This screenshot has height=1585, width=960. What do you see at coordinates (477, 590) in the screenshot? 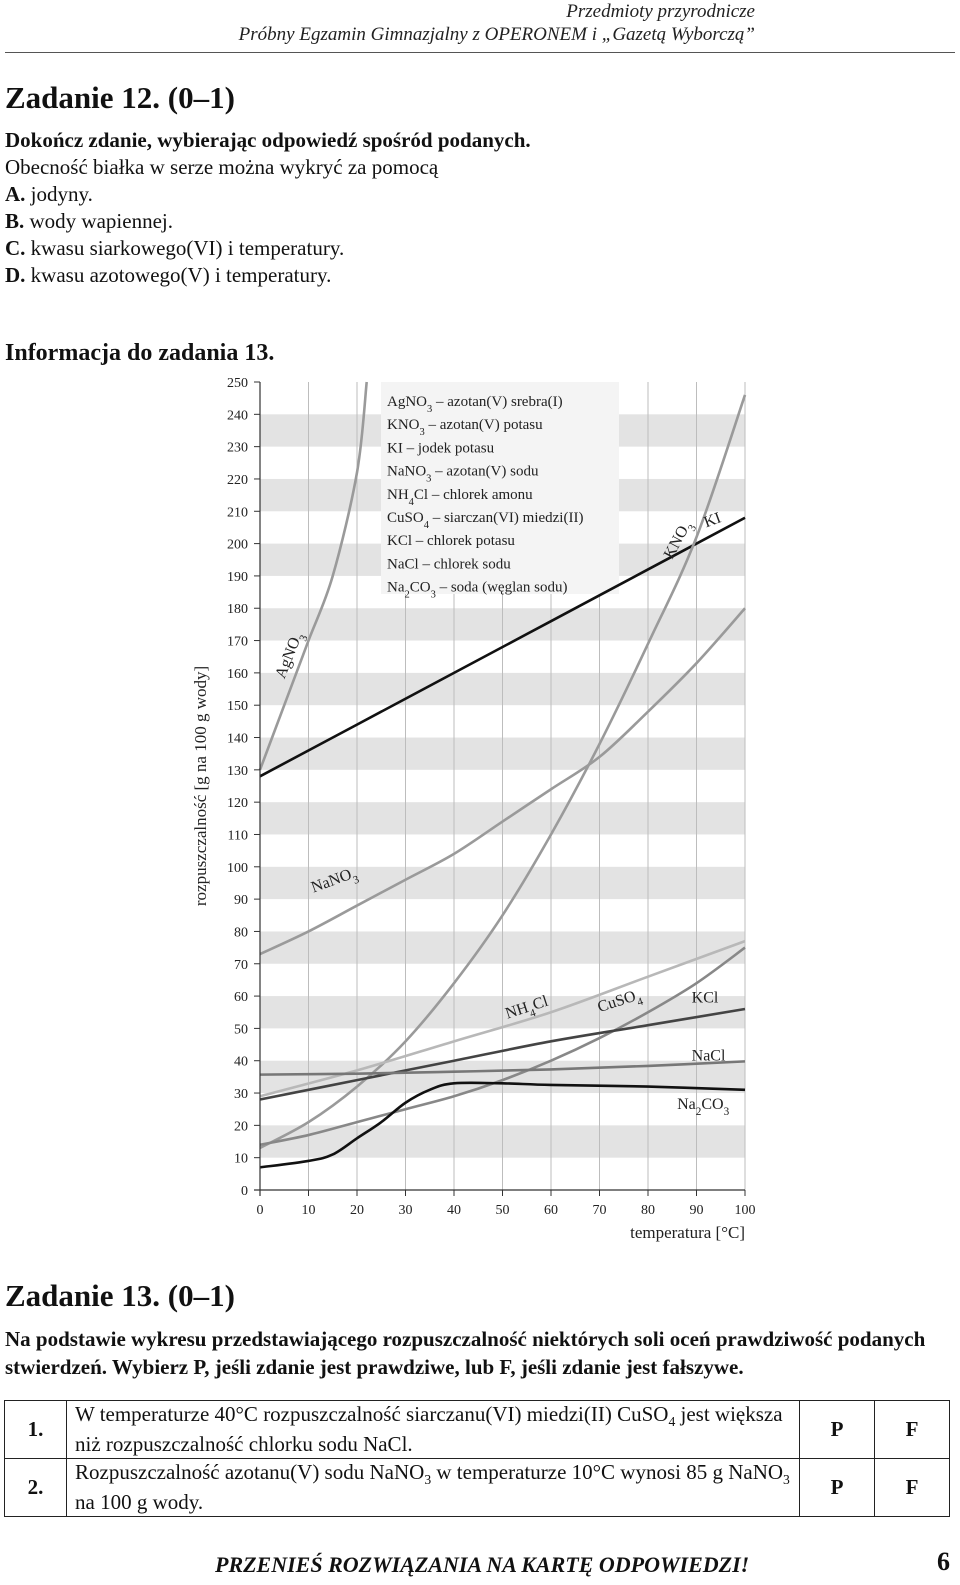
I see `legend-item: Na2CO3 – soda (węglan sodu)` at bounding box center [477, 590].